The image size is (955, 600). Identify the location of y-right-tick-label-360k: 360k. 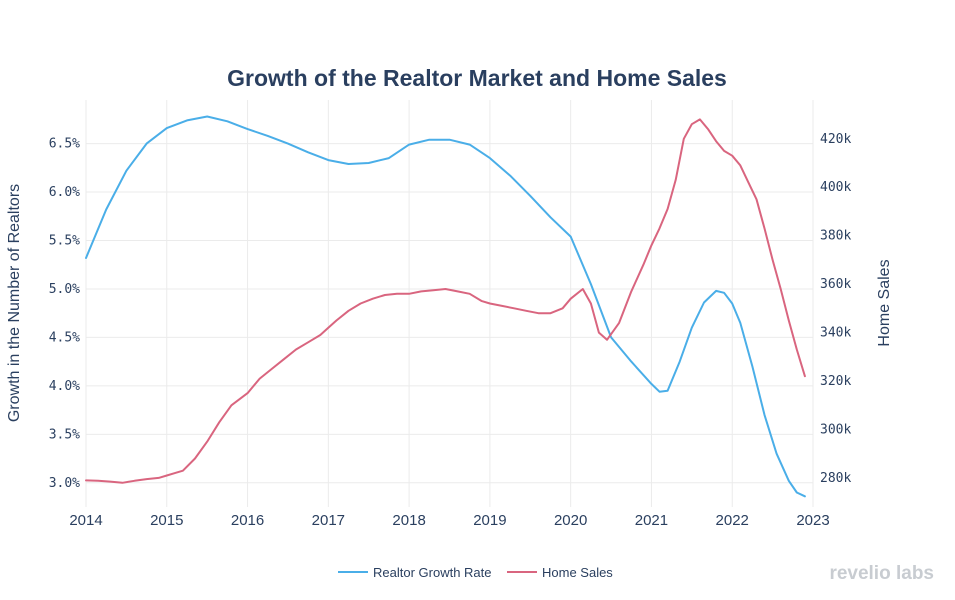
(835, 284).